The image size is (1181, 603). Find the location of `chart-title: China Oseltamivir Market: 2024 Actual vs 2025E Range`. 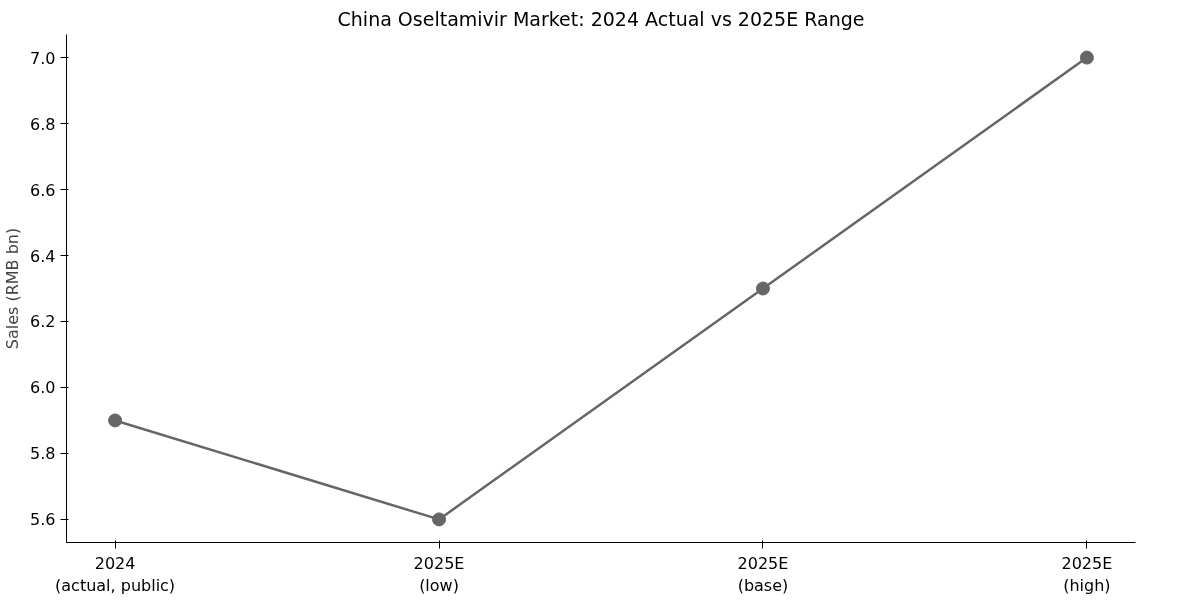

chart-title: China Oseltamivir Market: 2024 Actual vs 2025E Range is located at coordinates (601, 18).